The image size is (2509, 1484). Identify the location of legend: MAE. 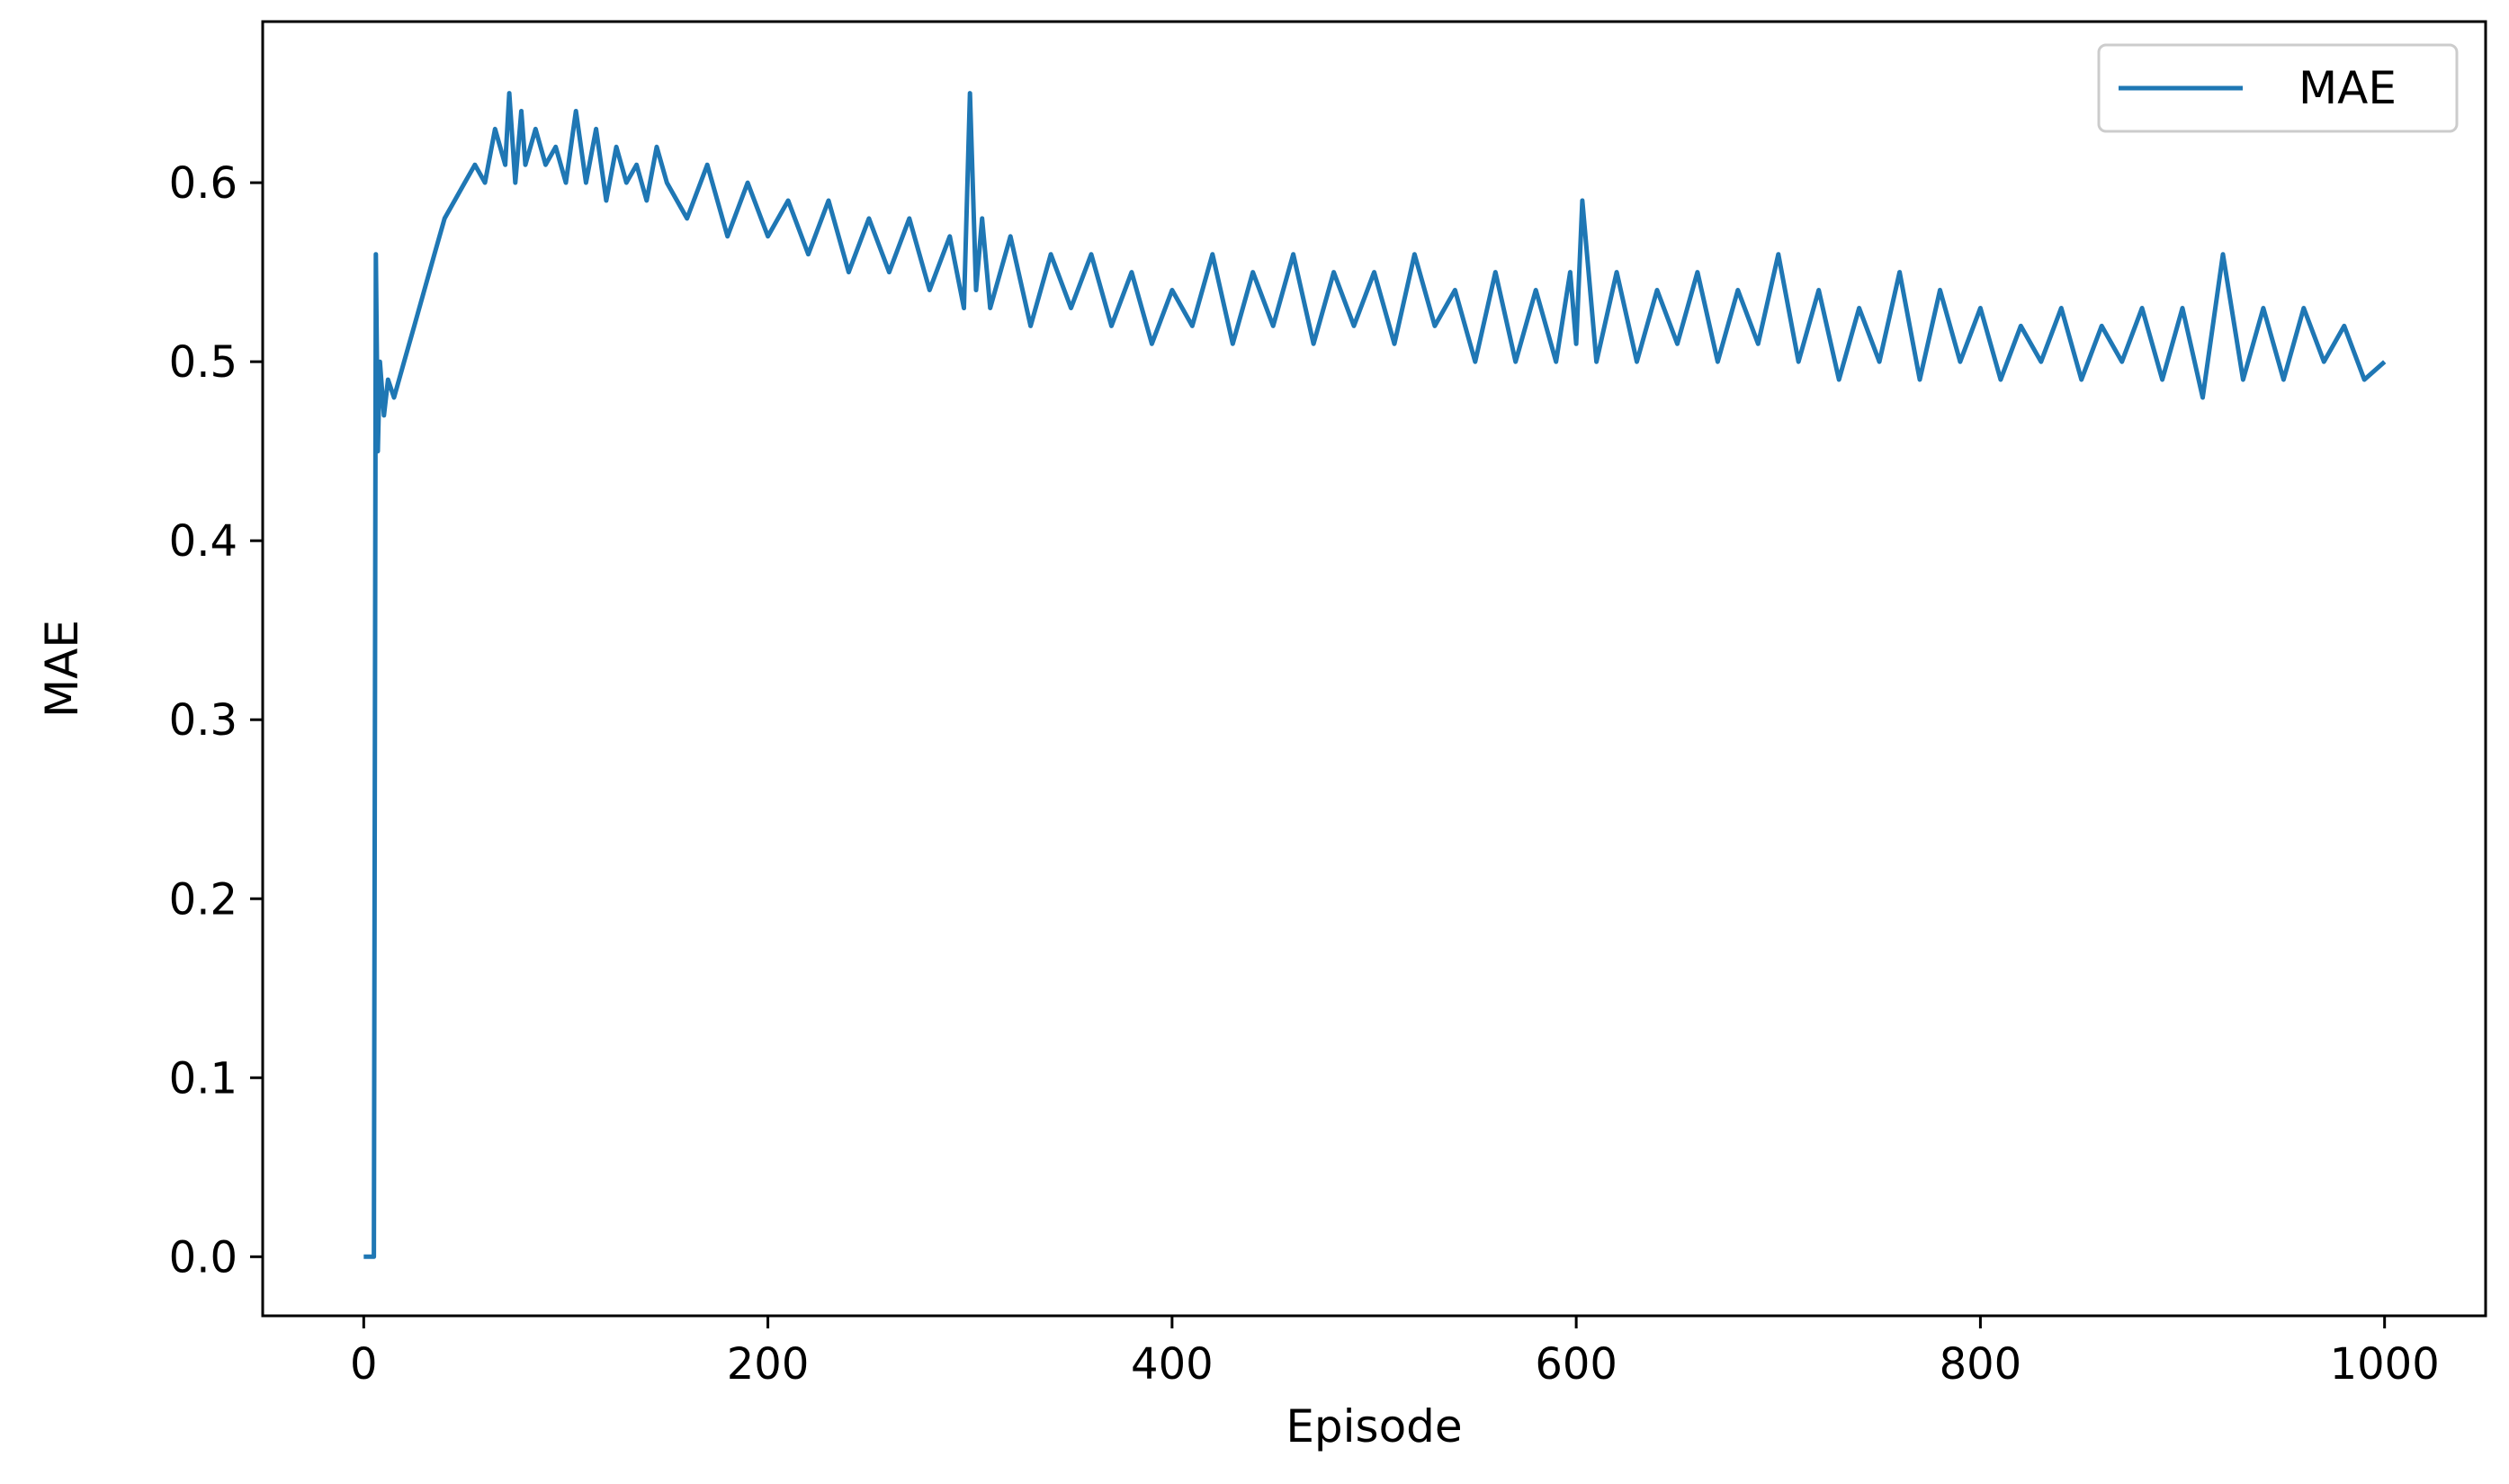
(2278, 88).